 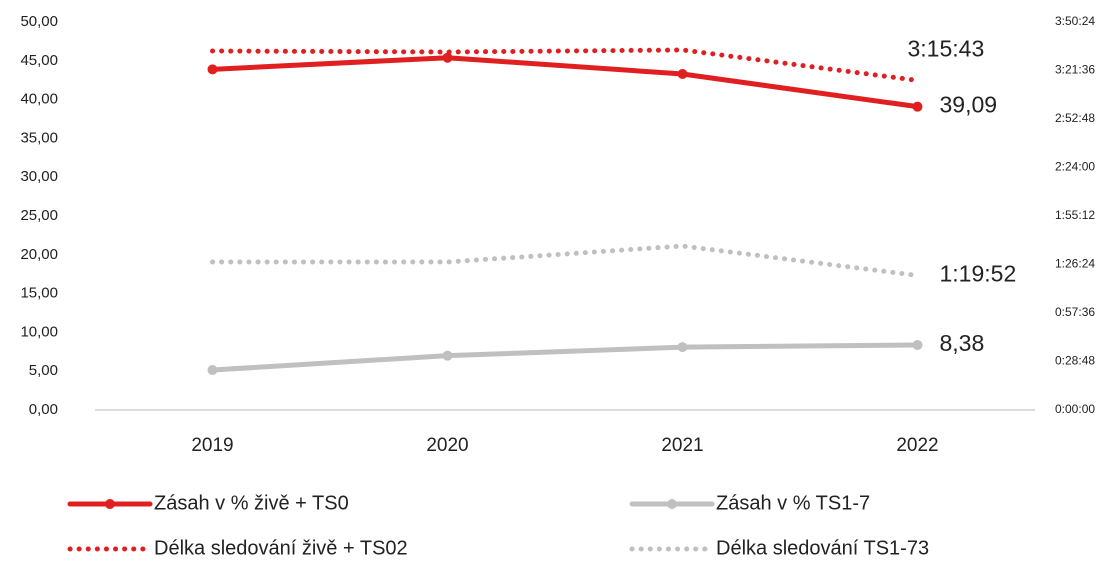 What do you see at coordinates (1075, 21) in the screenshot?
I see `y2-tick-label: 3:50:24` at bounding box center [1075, 21].